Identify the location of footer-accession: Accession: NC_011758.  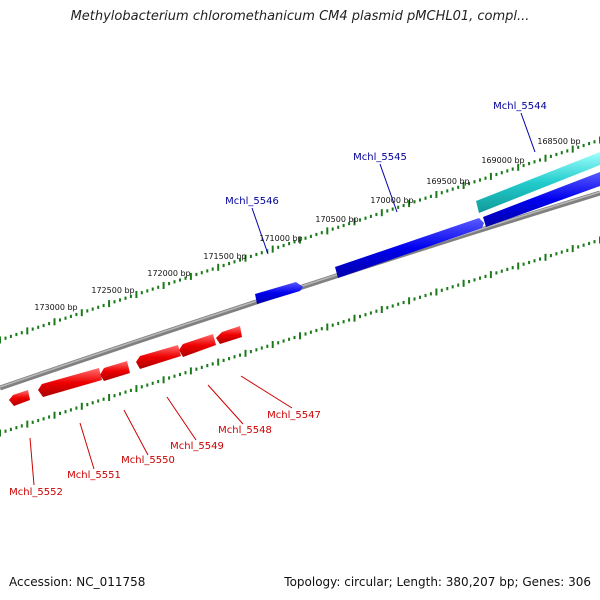
(77, 582).